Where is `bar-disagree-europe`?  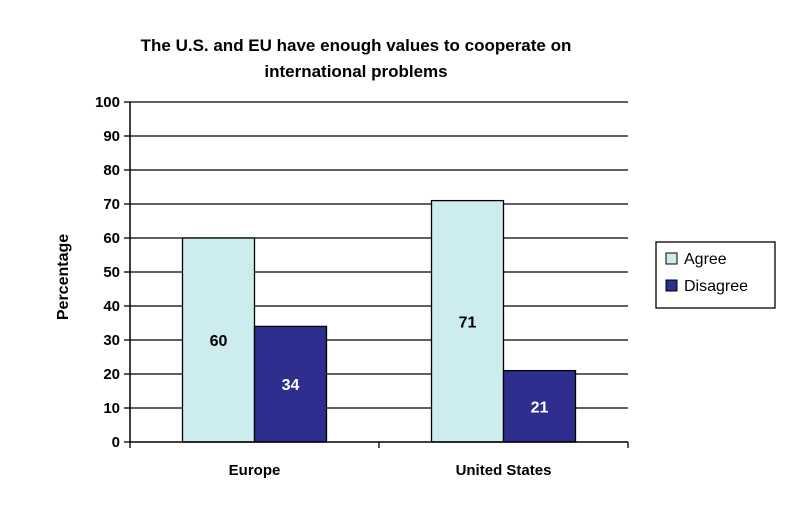
bar-disagree-europe is located at coordinates (290, 384).